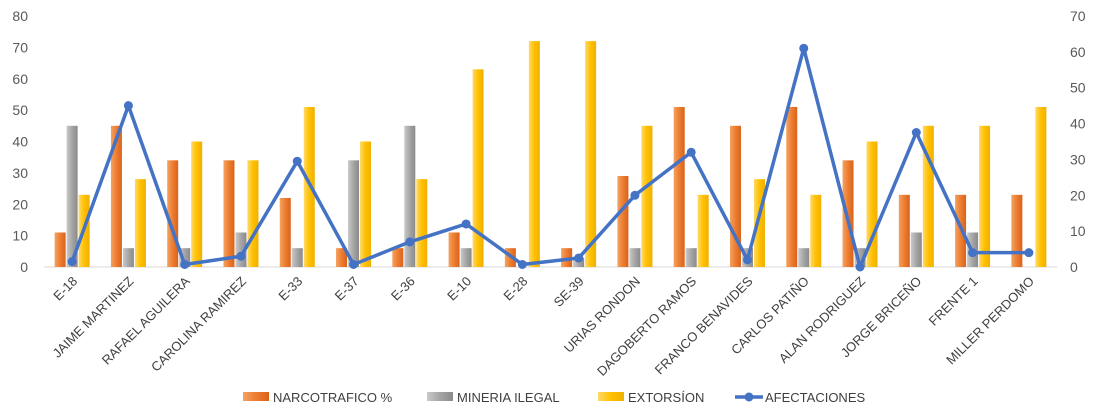  Describe the element at coordinates (20, 236) in the screenshot. I see `left-tick-label: 10` at that location.